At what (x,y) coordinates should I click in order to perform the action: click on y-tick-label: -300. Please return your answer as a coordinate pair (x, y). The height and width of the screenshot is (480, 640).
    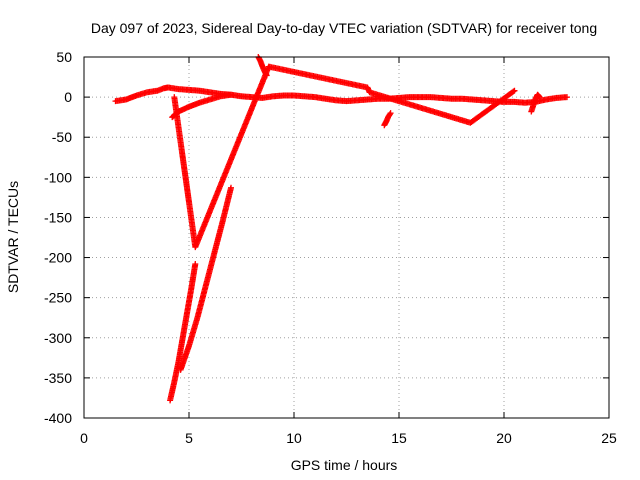
    Looking at the image, I should click on (58, 338).